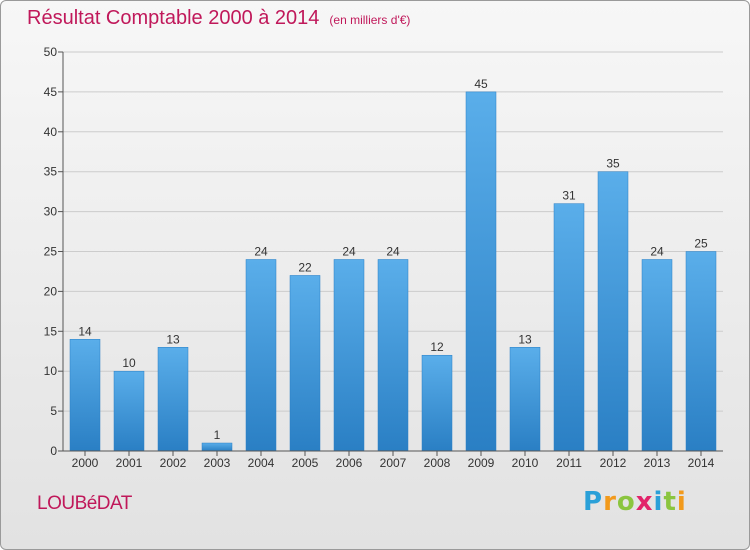 The height and width of the screenshot is (550, 750). Describe the element at coordinates (701, 463) in the screenshot. I see `x-tick-label: 2014` at that location.